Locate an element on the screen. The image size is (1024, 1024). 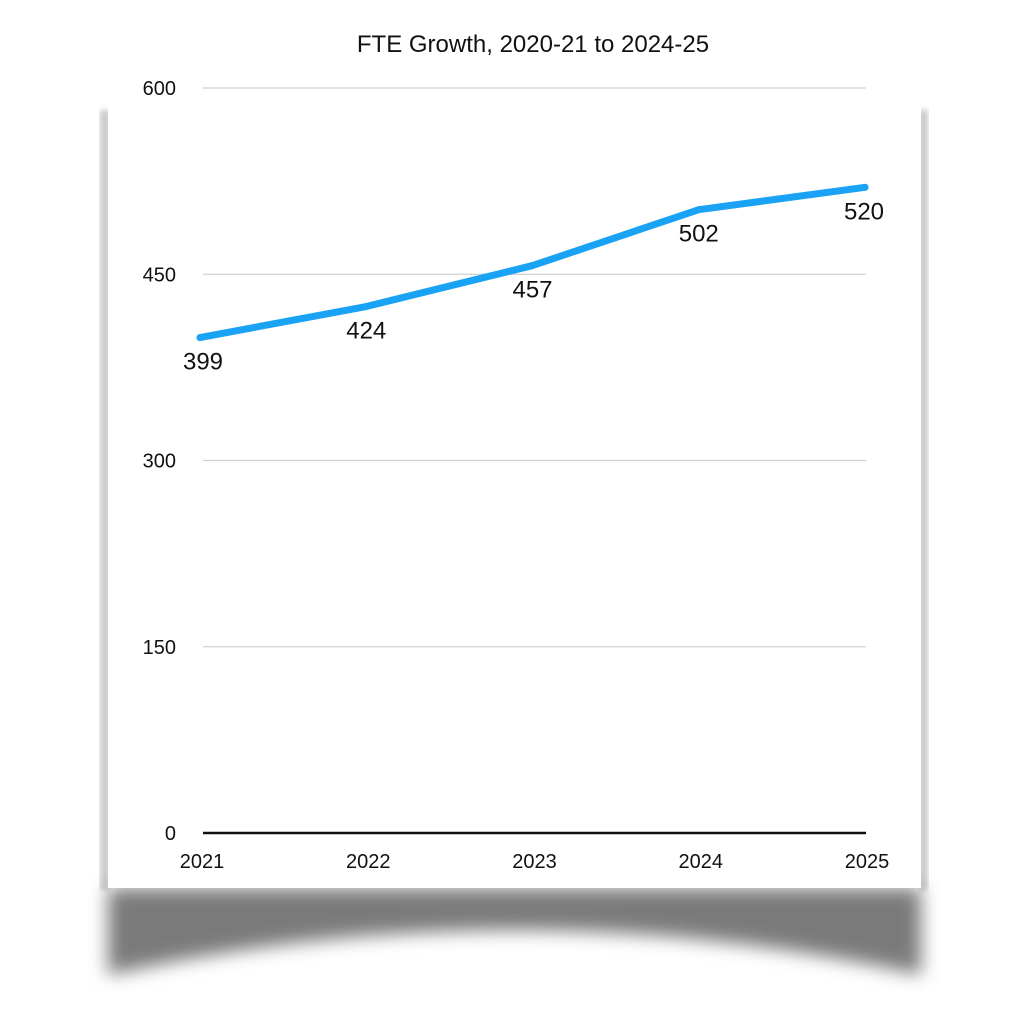
y-tick-label: 300 is located at coordinates (159, 462).